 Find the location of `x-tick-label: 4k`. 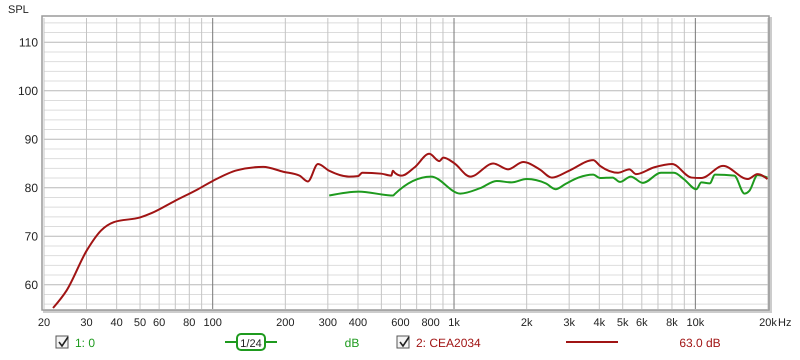

x-tick-label: 4k is located at coordinates (600, 323).